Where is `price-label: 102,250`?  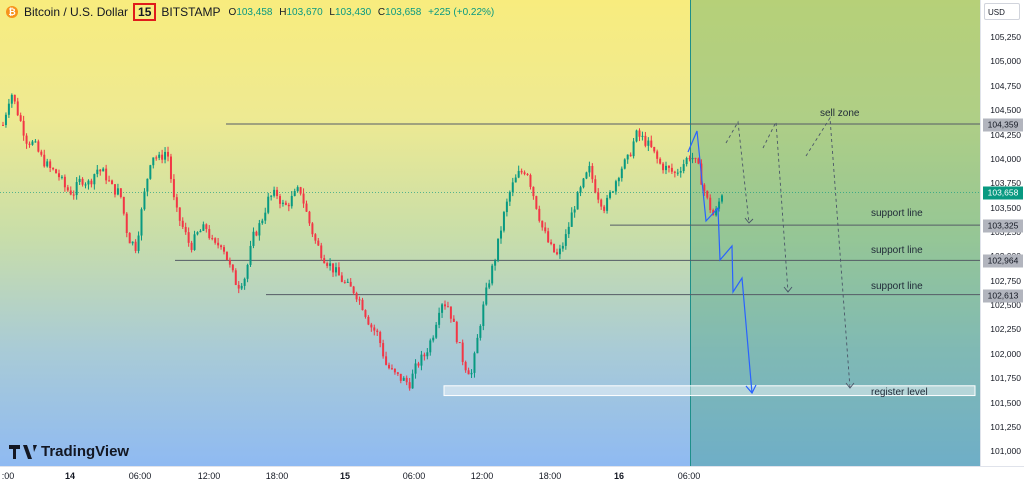 price-label: 102,250 is located at coordinates (1005, 329).